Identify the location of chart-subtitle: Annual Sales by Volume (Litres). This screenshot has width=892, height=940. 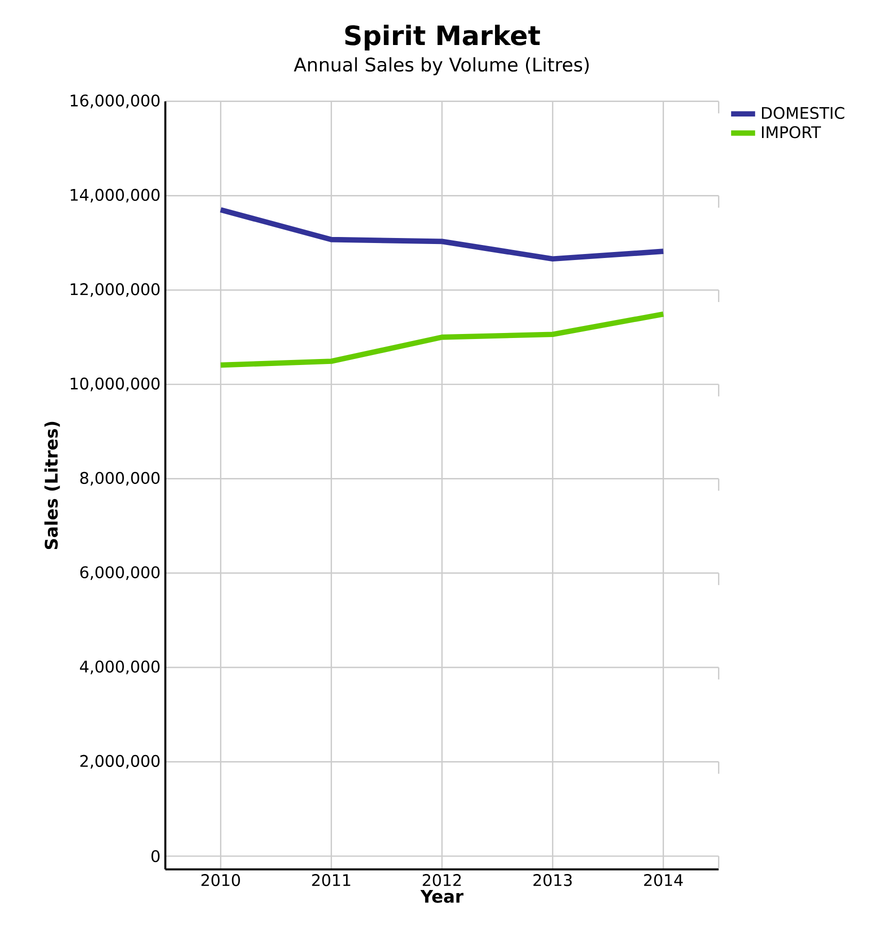
(441, 66).